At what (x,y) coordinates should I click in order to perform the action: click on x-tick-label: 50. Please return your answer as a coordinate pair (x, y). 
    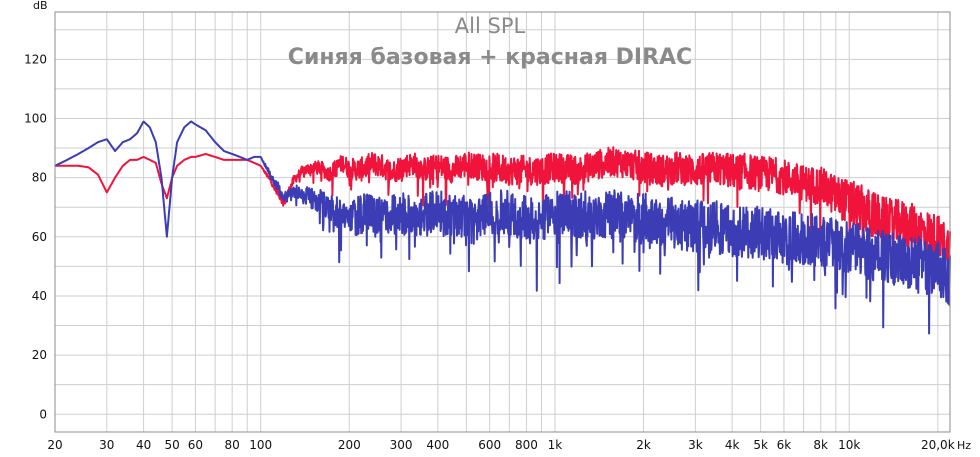
    Looking at the image, I should click on (171, 445).